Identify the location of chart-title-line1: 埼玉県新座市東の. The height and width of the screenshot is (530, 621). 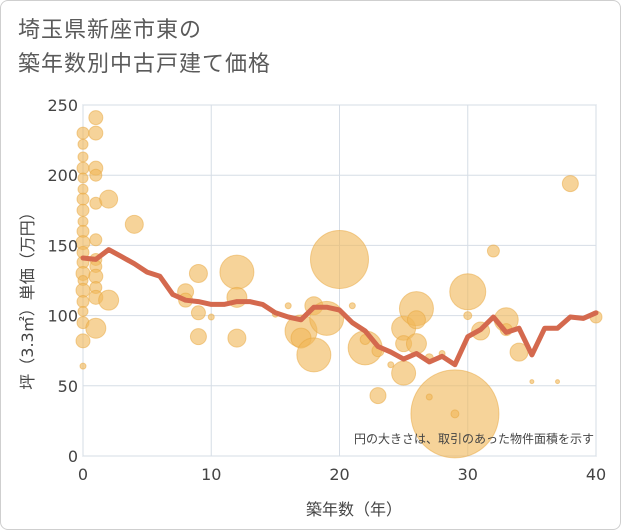
(110, 30).